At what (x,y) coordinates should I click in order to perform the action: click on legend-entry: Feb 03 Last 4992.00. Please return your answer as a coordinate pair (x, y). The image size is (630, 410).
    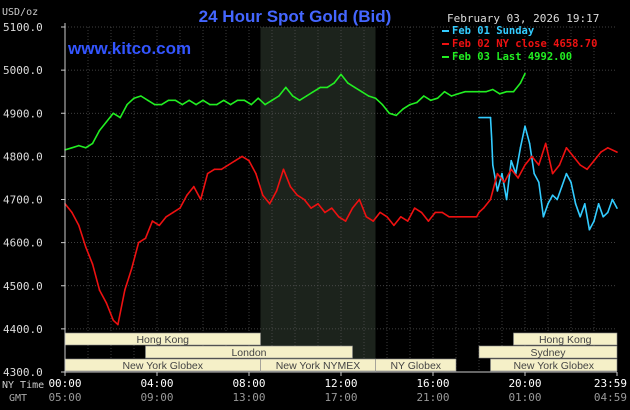
    Looking at the image, I should click on (512, 57).